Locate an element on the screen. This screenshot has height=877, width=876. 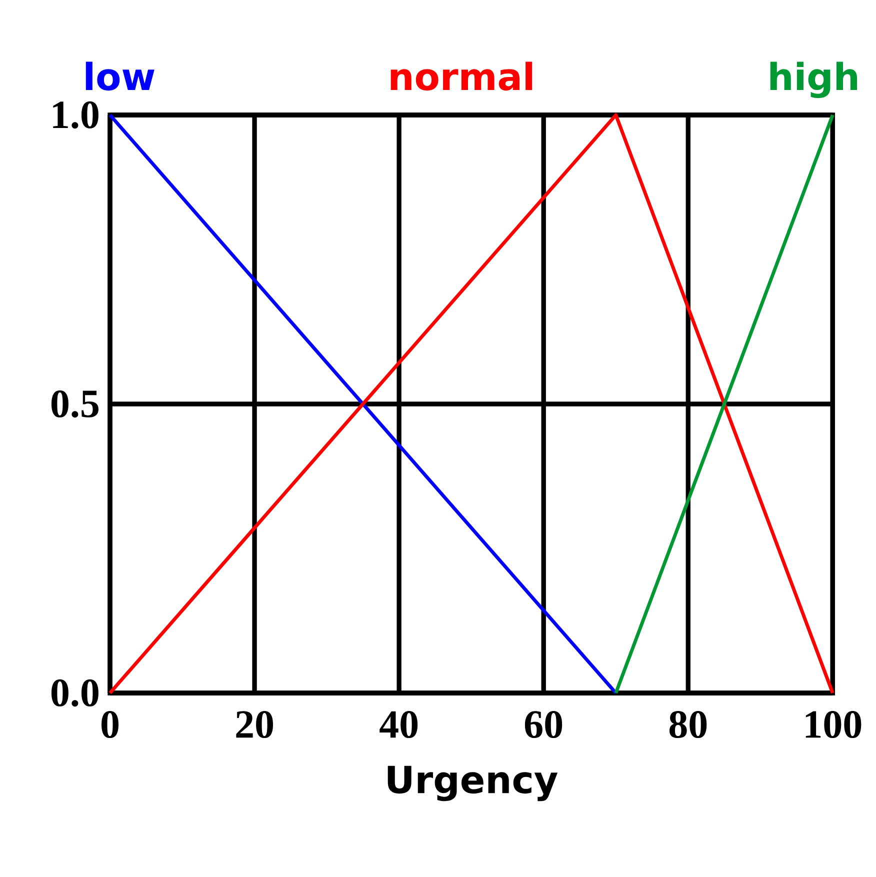
x-axis-title: Urgency is located at coordinates (473, 784).